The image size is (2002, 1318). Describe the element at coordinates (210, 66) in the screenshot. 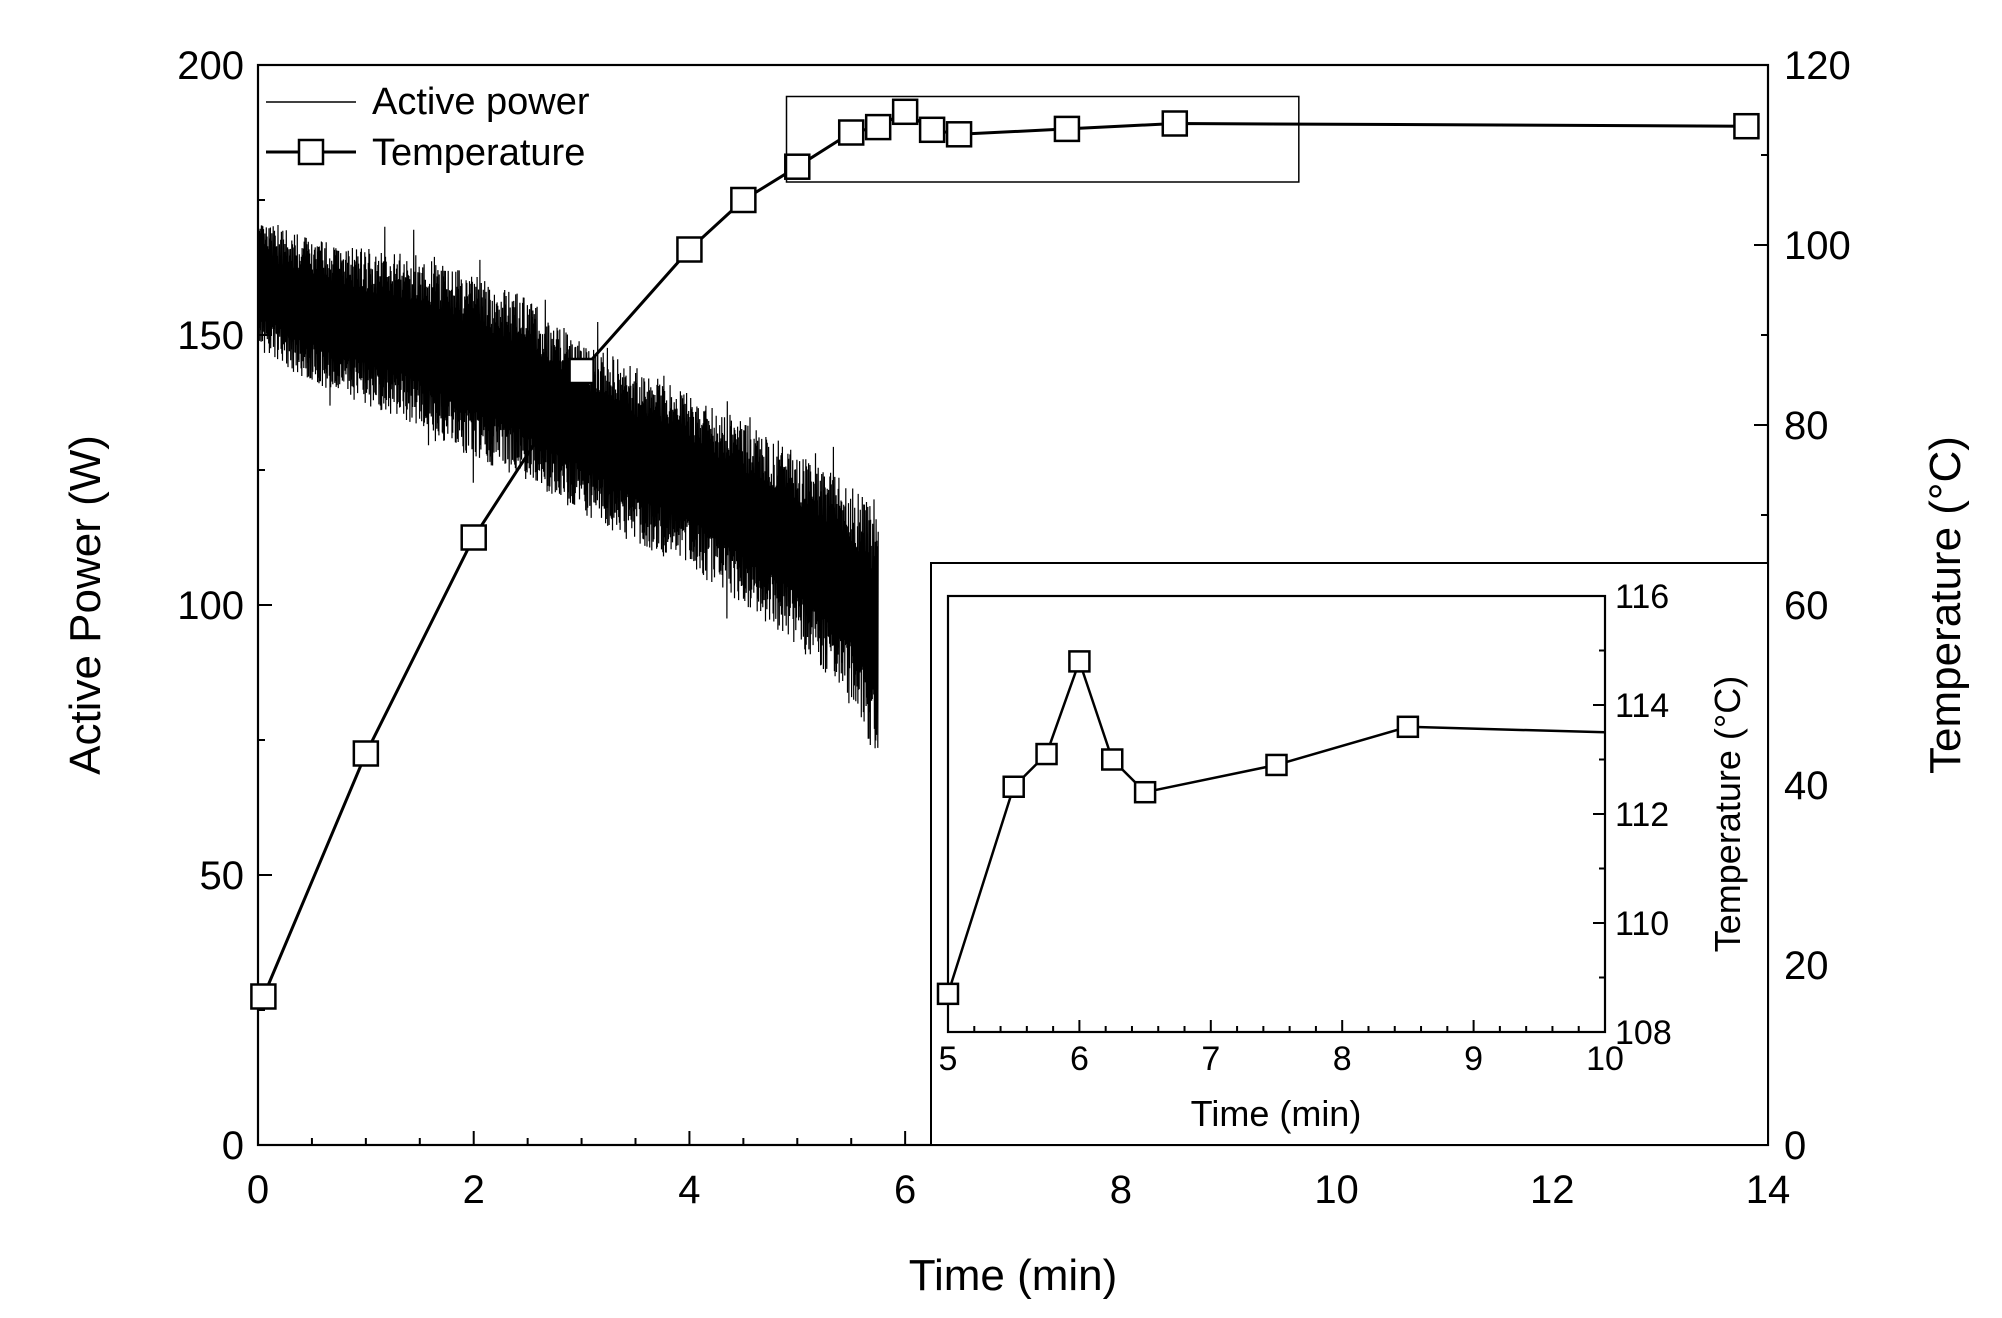

I see `y-left-tick-label: 200` at that location.